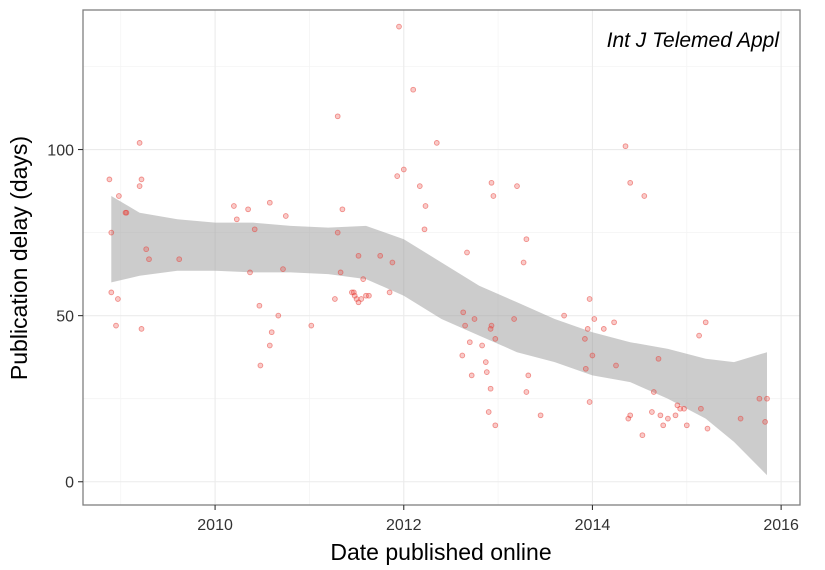 This screenshot has width=825, height=570. I want to click on x-tick-label: 2016, so click(781, 525).